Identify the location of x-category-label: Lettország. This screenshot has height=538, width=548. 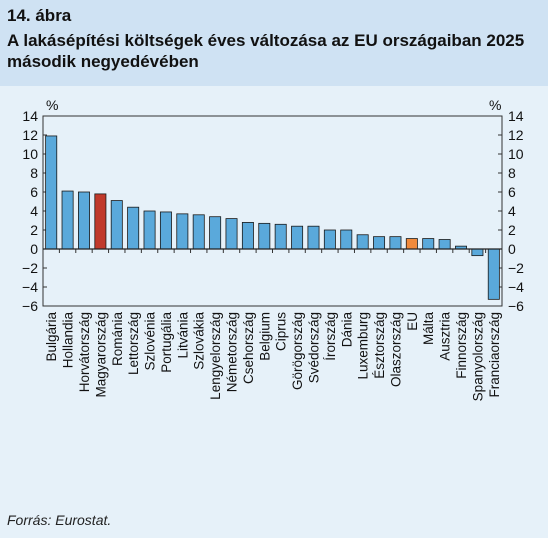
(133, 343).